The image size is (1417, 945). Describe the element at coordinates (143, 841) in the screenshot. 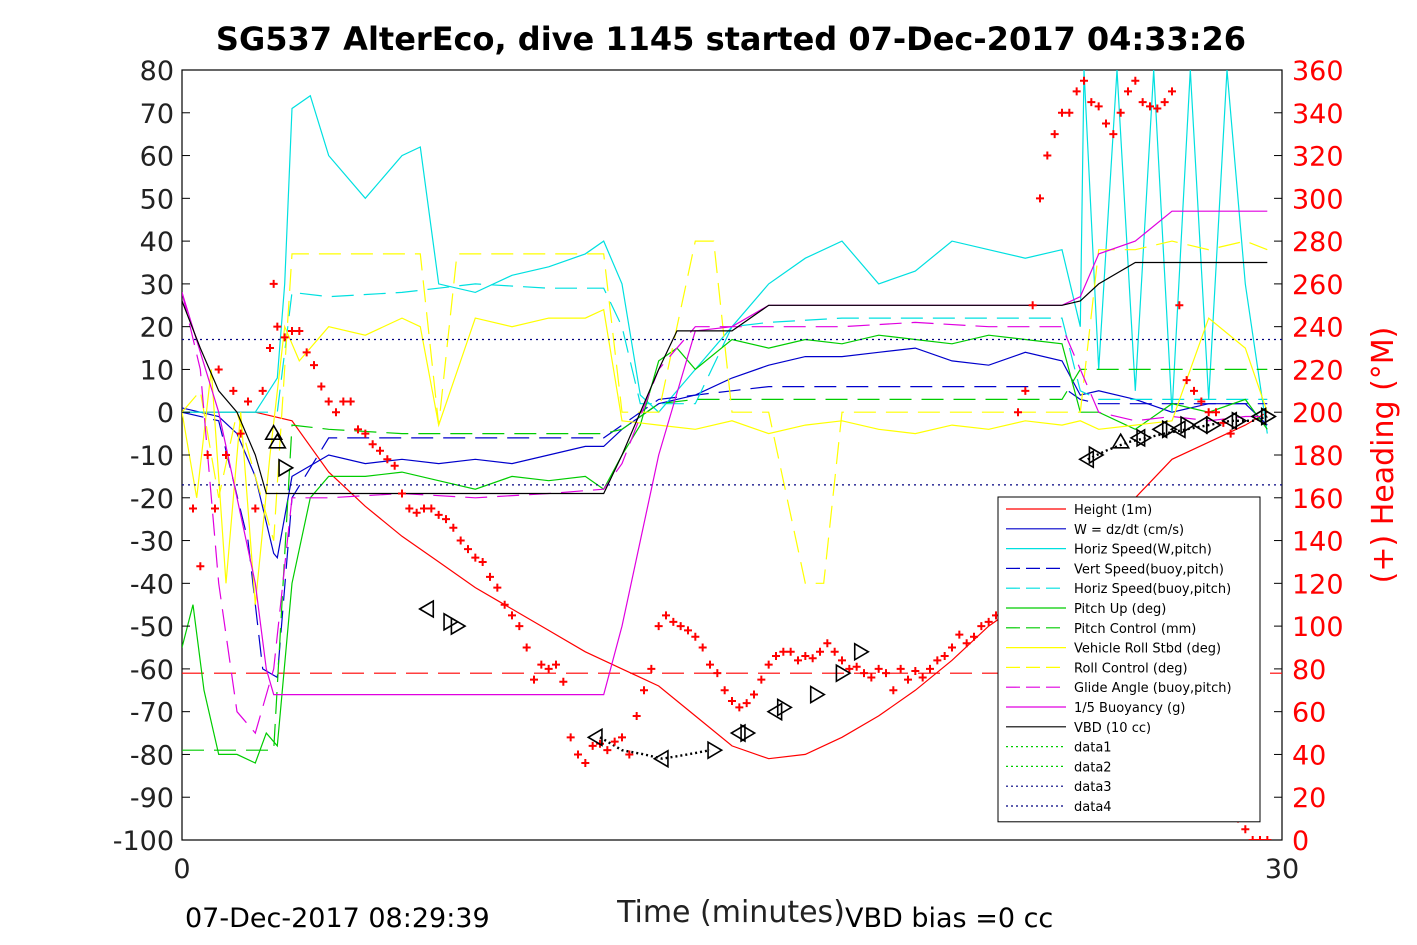

I see `y-tick-label: -100` at that location.